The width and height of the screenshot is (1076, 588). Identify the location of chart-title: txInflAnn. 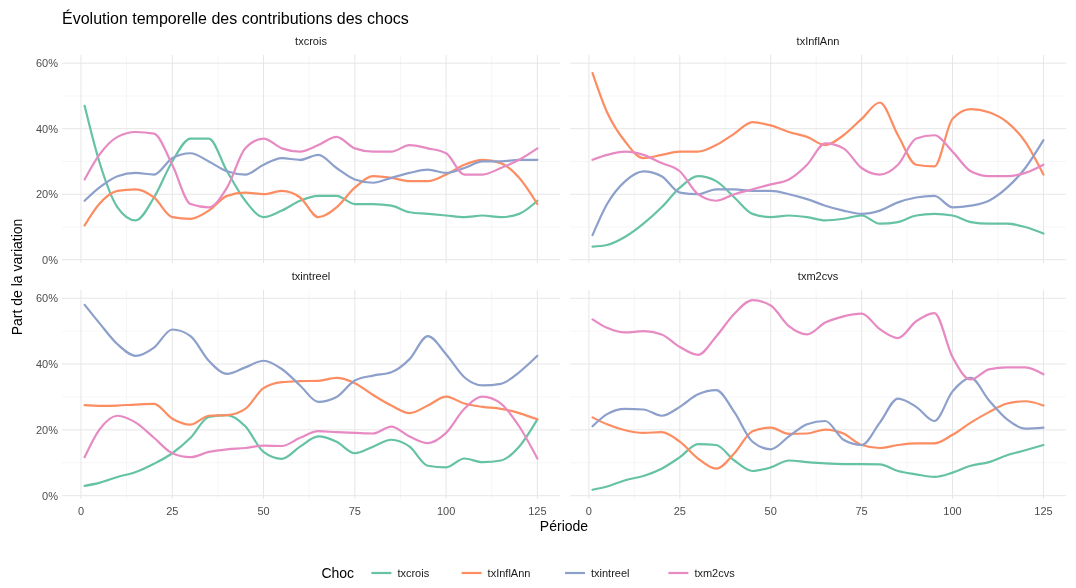
(818, 41).